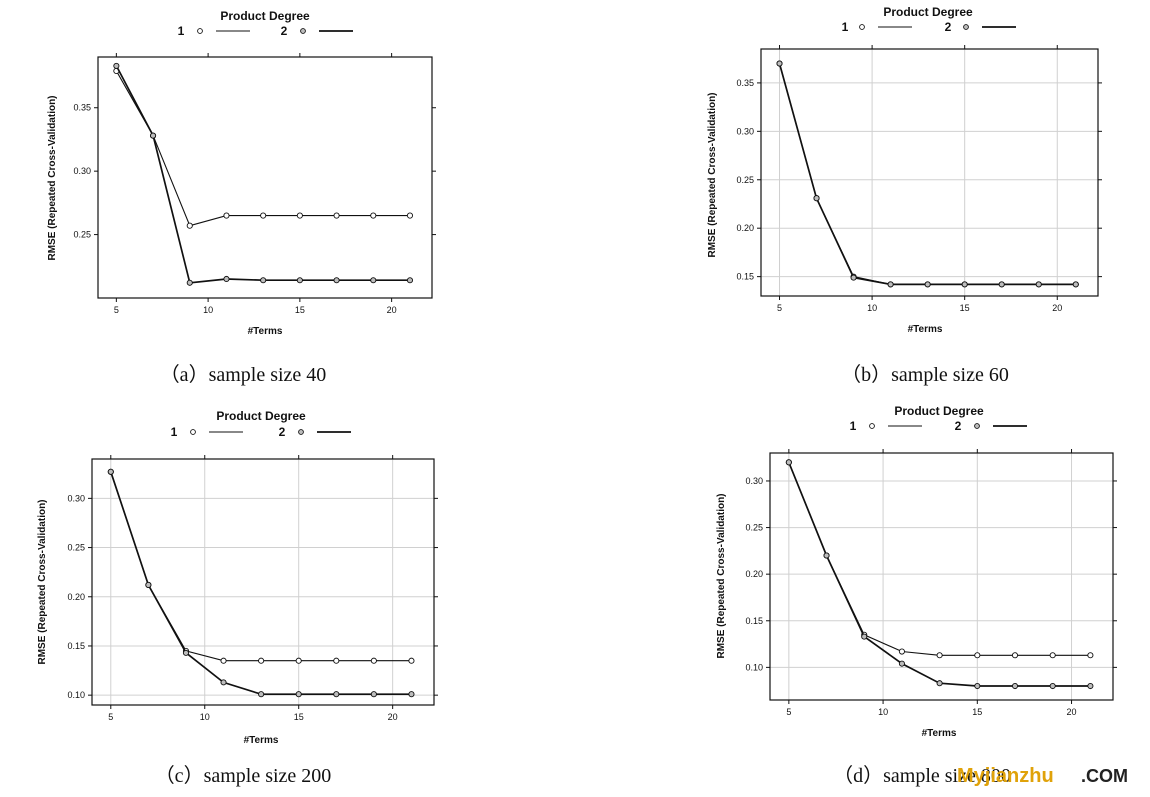 The width and height of the screenshot is (1150, 797). Describe the element at coordinates (883, 712) in the screenshot. I see `x-tick-label-d: 10` at that location.